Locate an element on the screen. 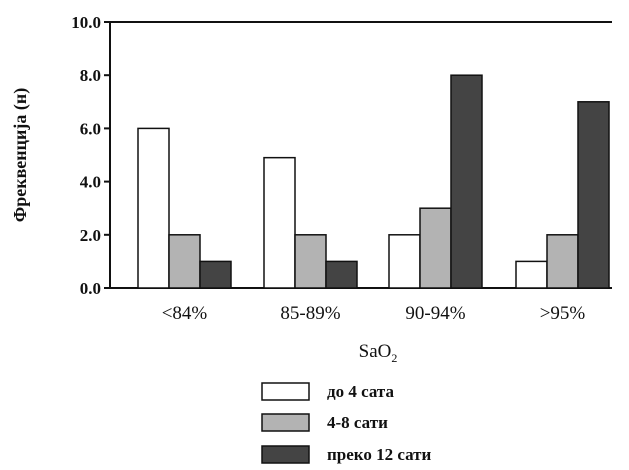 The height and width of the screenshot is (470, 629). legend-label-2: 4-8 сати is located at coordinates (357, 422).